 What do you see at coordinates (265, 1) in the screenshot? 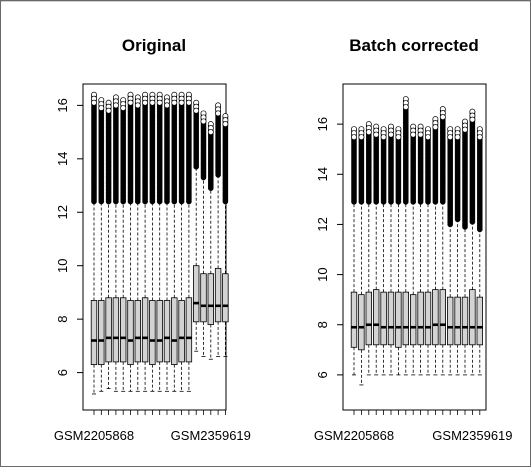
I see `window-top-border` at bounding box center [265, 1].